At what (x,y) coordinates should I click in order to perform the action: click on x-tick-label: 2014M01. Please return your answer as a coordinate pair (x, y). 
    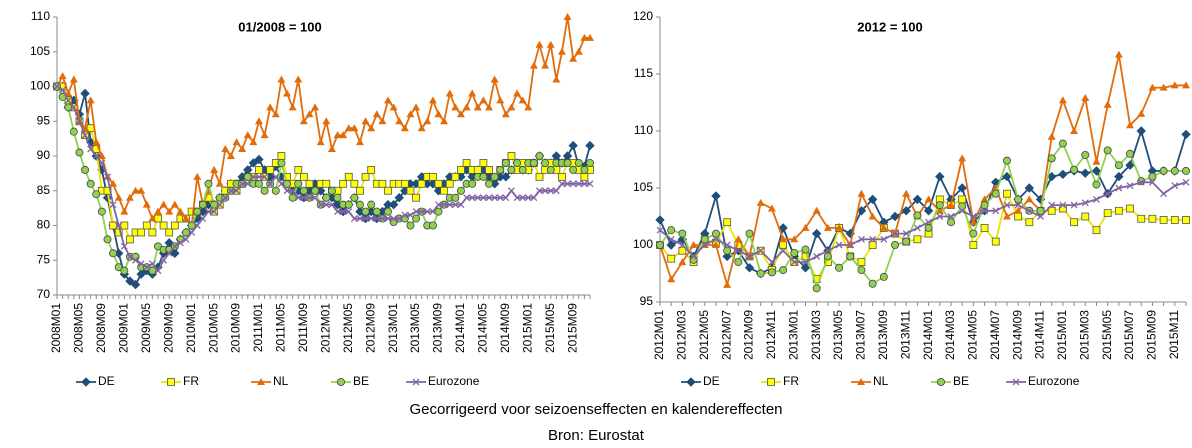
    Looking at the image, I should click on (928, 335).